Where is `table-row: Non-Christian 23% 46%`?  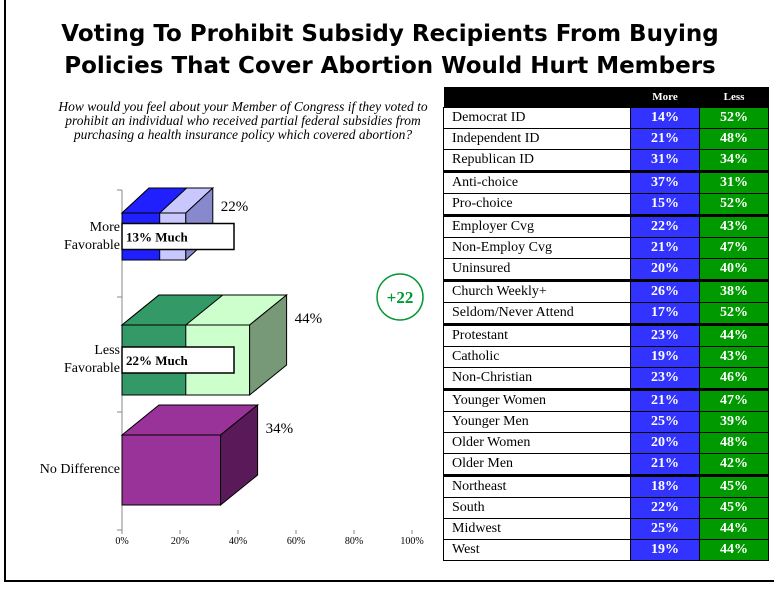
table-row: Non-Christian 23% 46% is located at coordinates (606, 378).